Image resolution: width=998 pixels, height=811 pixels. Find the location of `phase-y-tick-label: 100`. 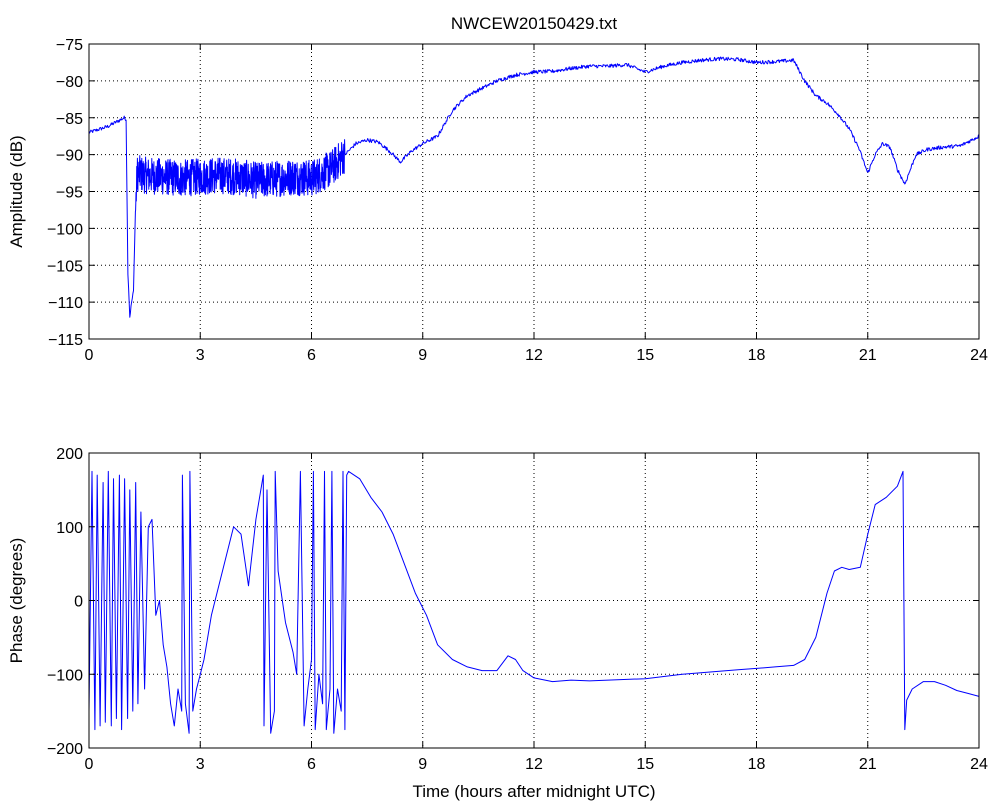

phase-y-tick-label: 100 is located at coordinates (69, 528).